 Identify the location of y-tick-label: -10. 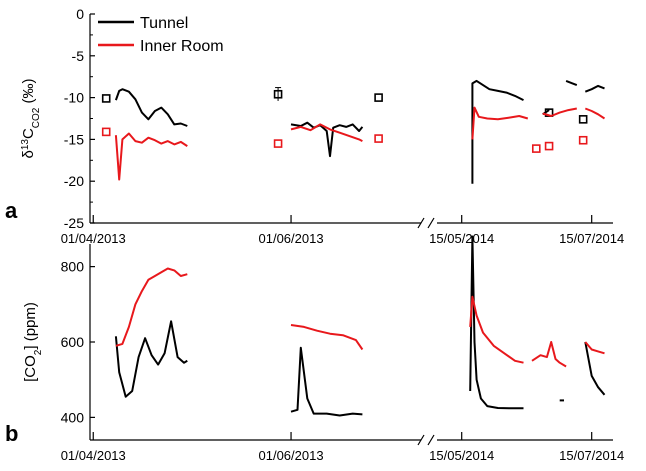
(74, 98).